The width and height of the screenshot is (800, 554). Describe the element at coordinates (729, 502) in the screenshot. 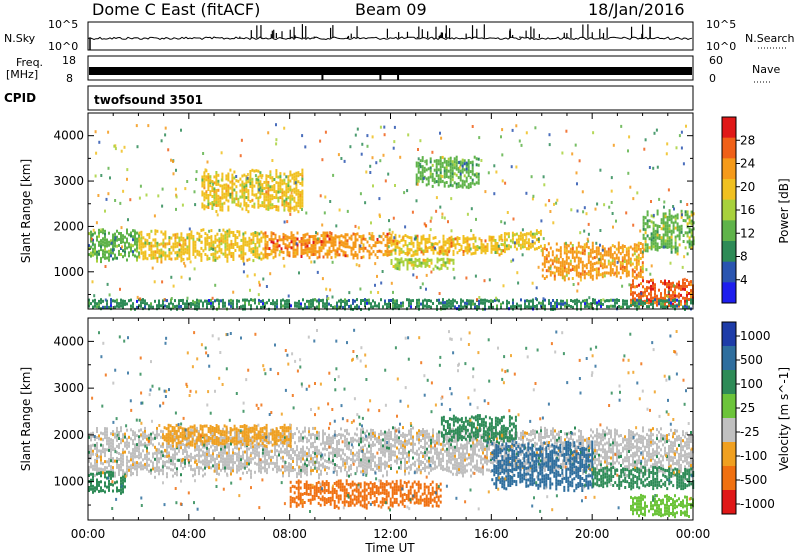

I see `colorbar-segment` at that location.